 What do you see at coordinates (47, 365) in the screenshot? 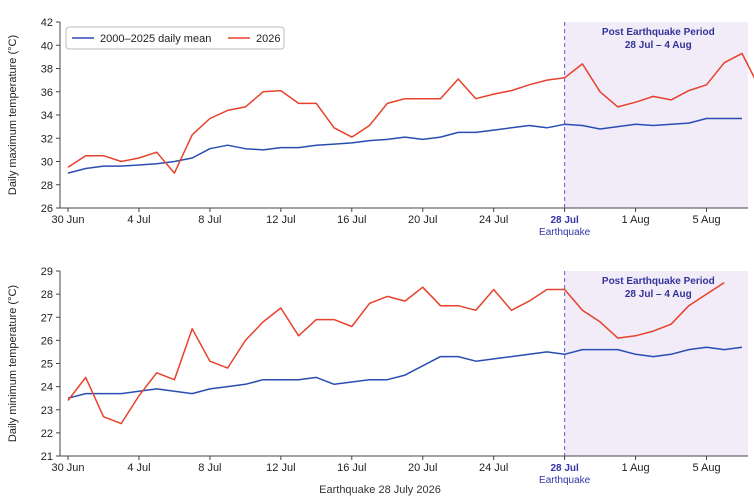
I see `y-tick-label: 25` at bounding box center [47, 365].